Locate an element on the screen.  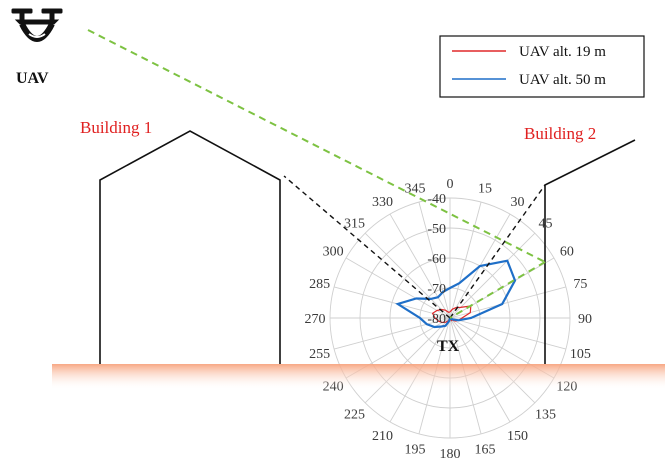
uav-label: UAV is located at coordinates (32, 78).